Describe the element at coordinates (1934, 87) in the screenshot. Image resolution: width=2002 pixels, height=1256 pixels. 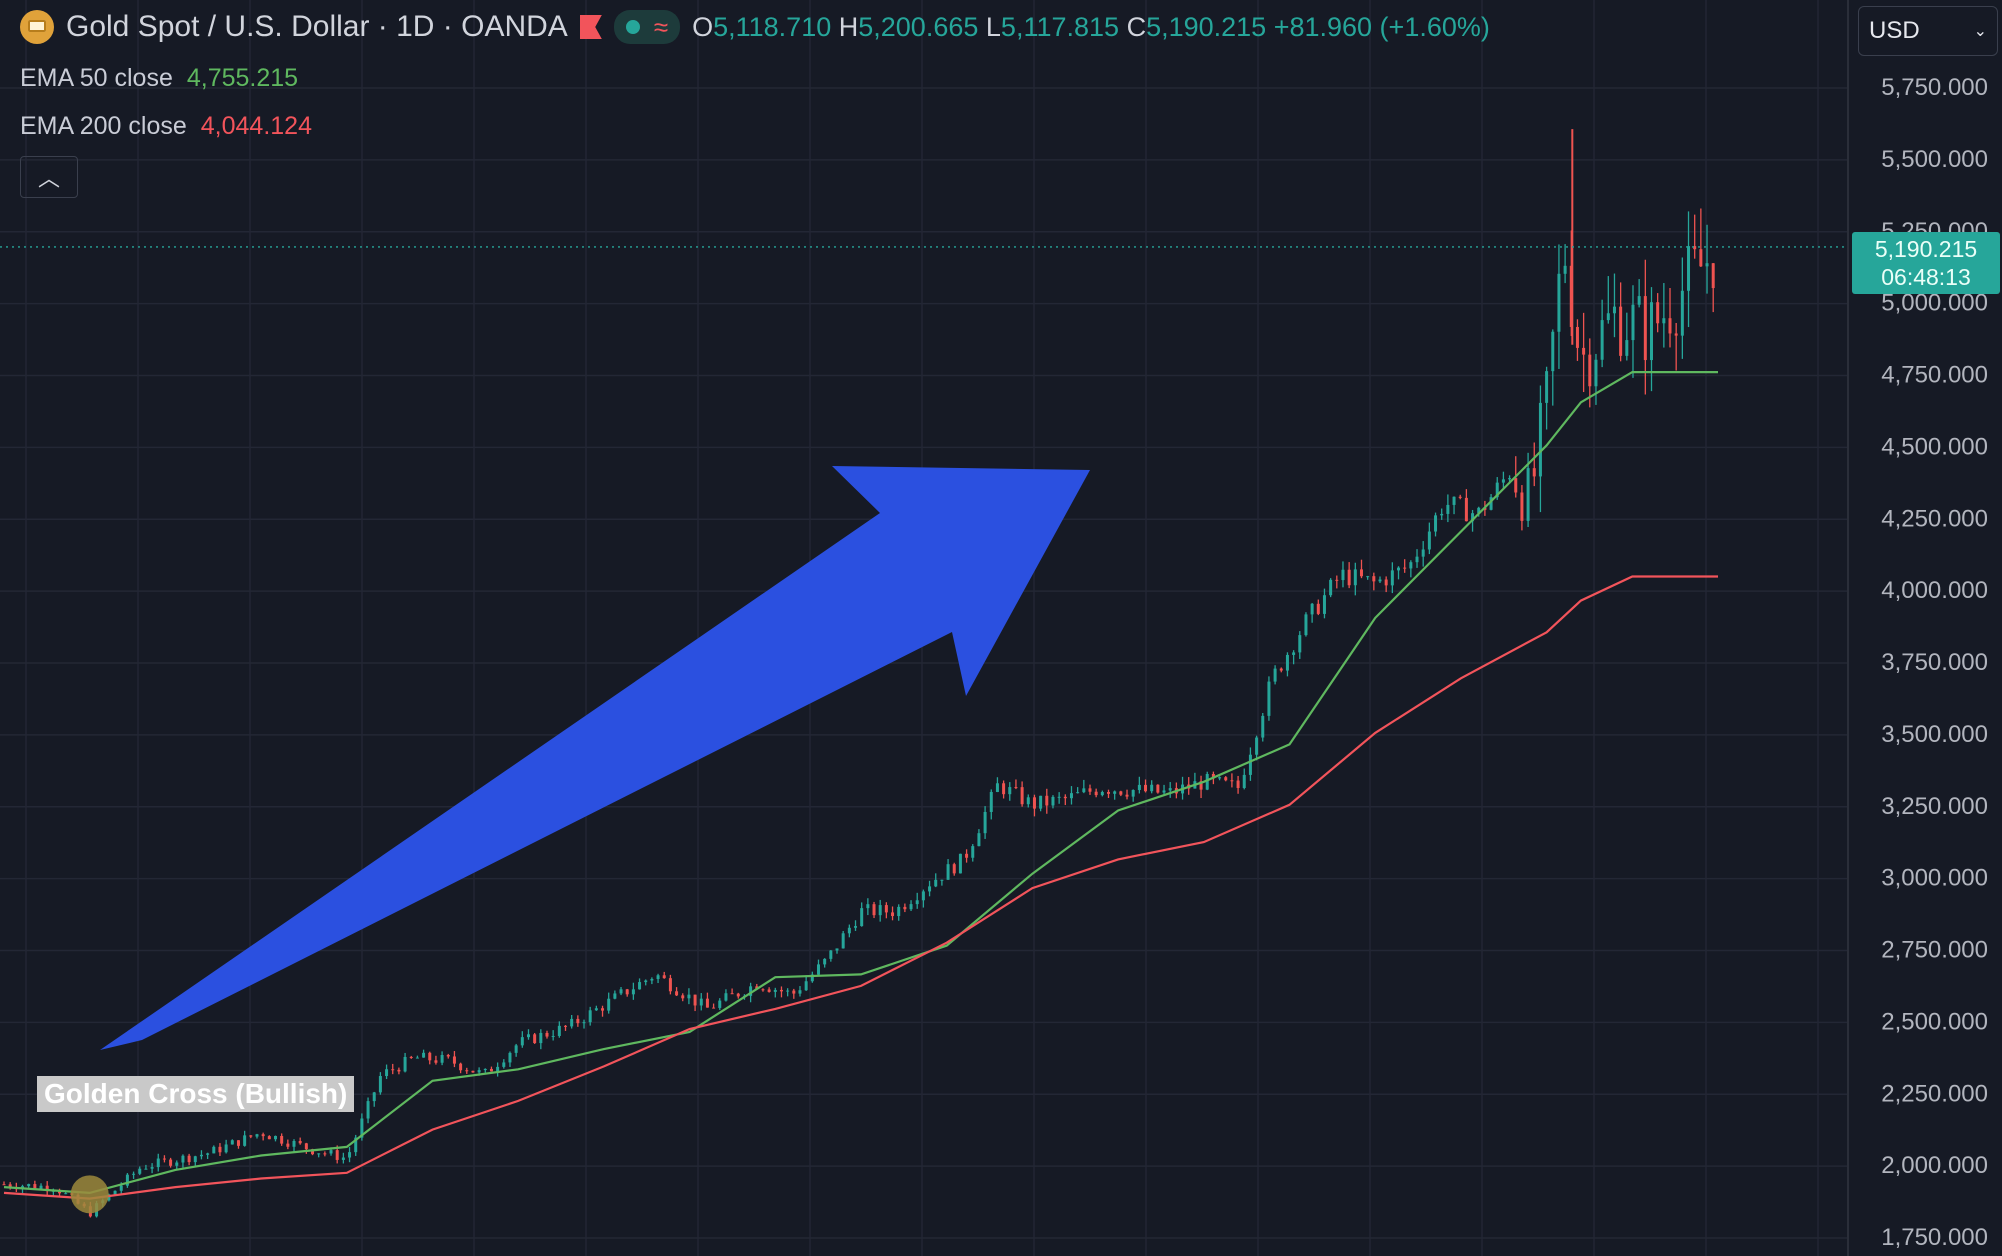
I see `y-tick-label: 5,750.000` at that location.